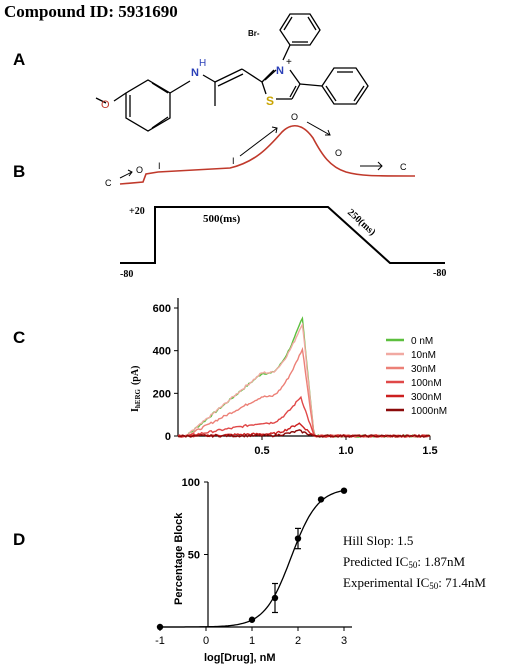  I want to click on n-phenyl-ring, so click(300, 29).